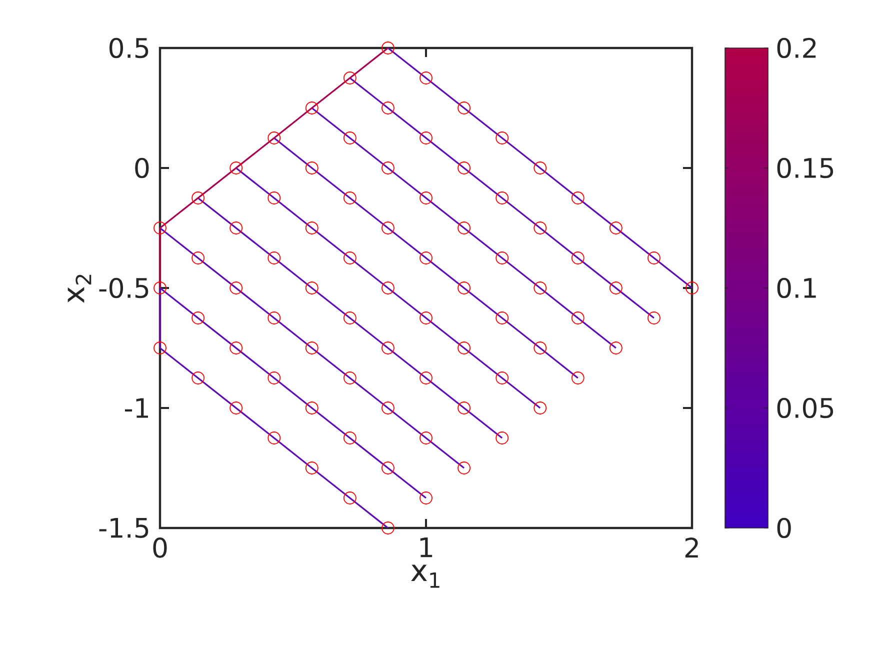  What do you see at coordinates (160, 548) in the screenshot?
I see `x-tick-label: 0` at bounding box center [160, 548].